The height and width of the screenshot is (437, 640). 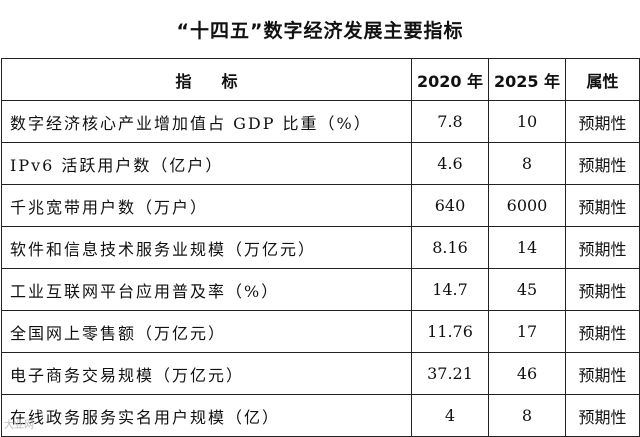 What do you see at coordinates (206, 289) in the screenshot?
I see `indicator-name: 工业互联网平台应用普及率（%）` at bounding box center [206, 289].